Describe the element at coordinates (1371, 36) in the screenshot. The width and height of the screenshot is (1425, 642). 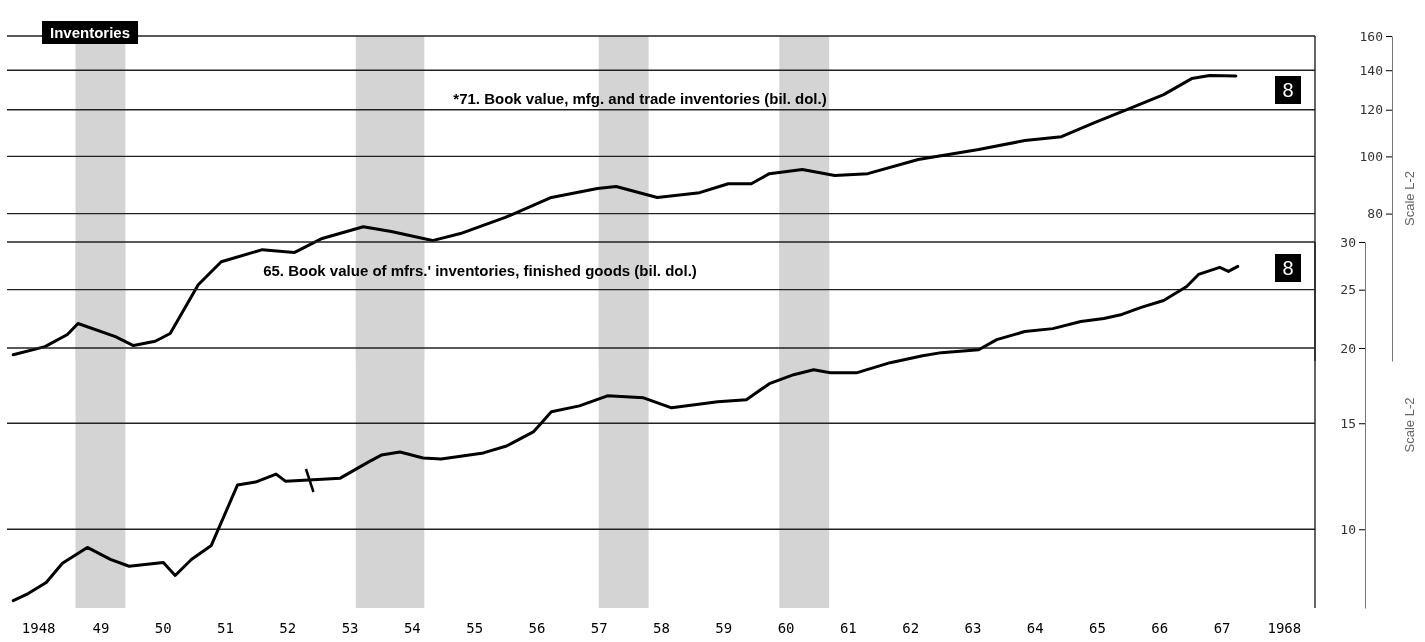
I see `y-tick-label: 160` at that location.